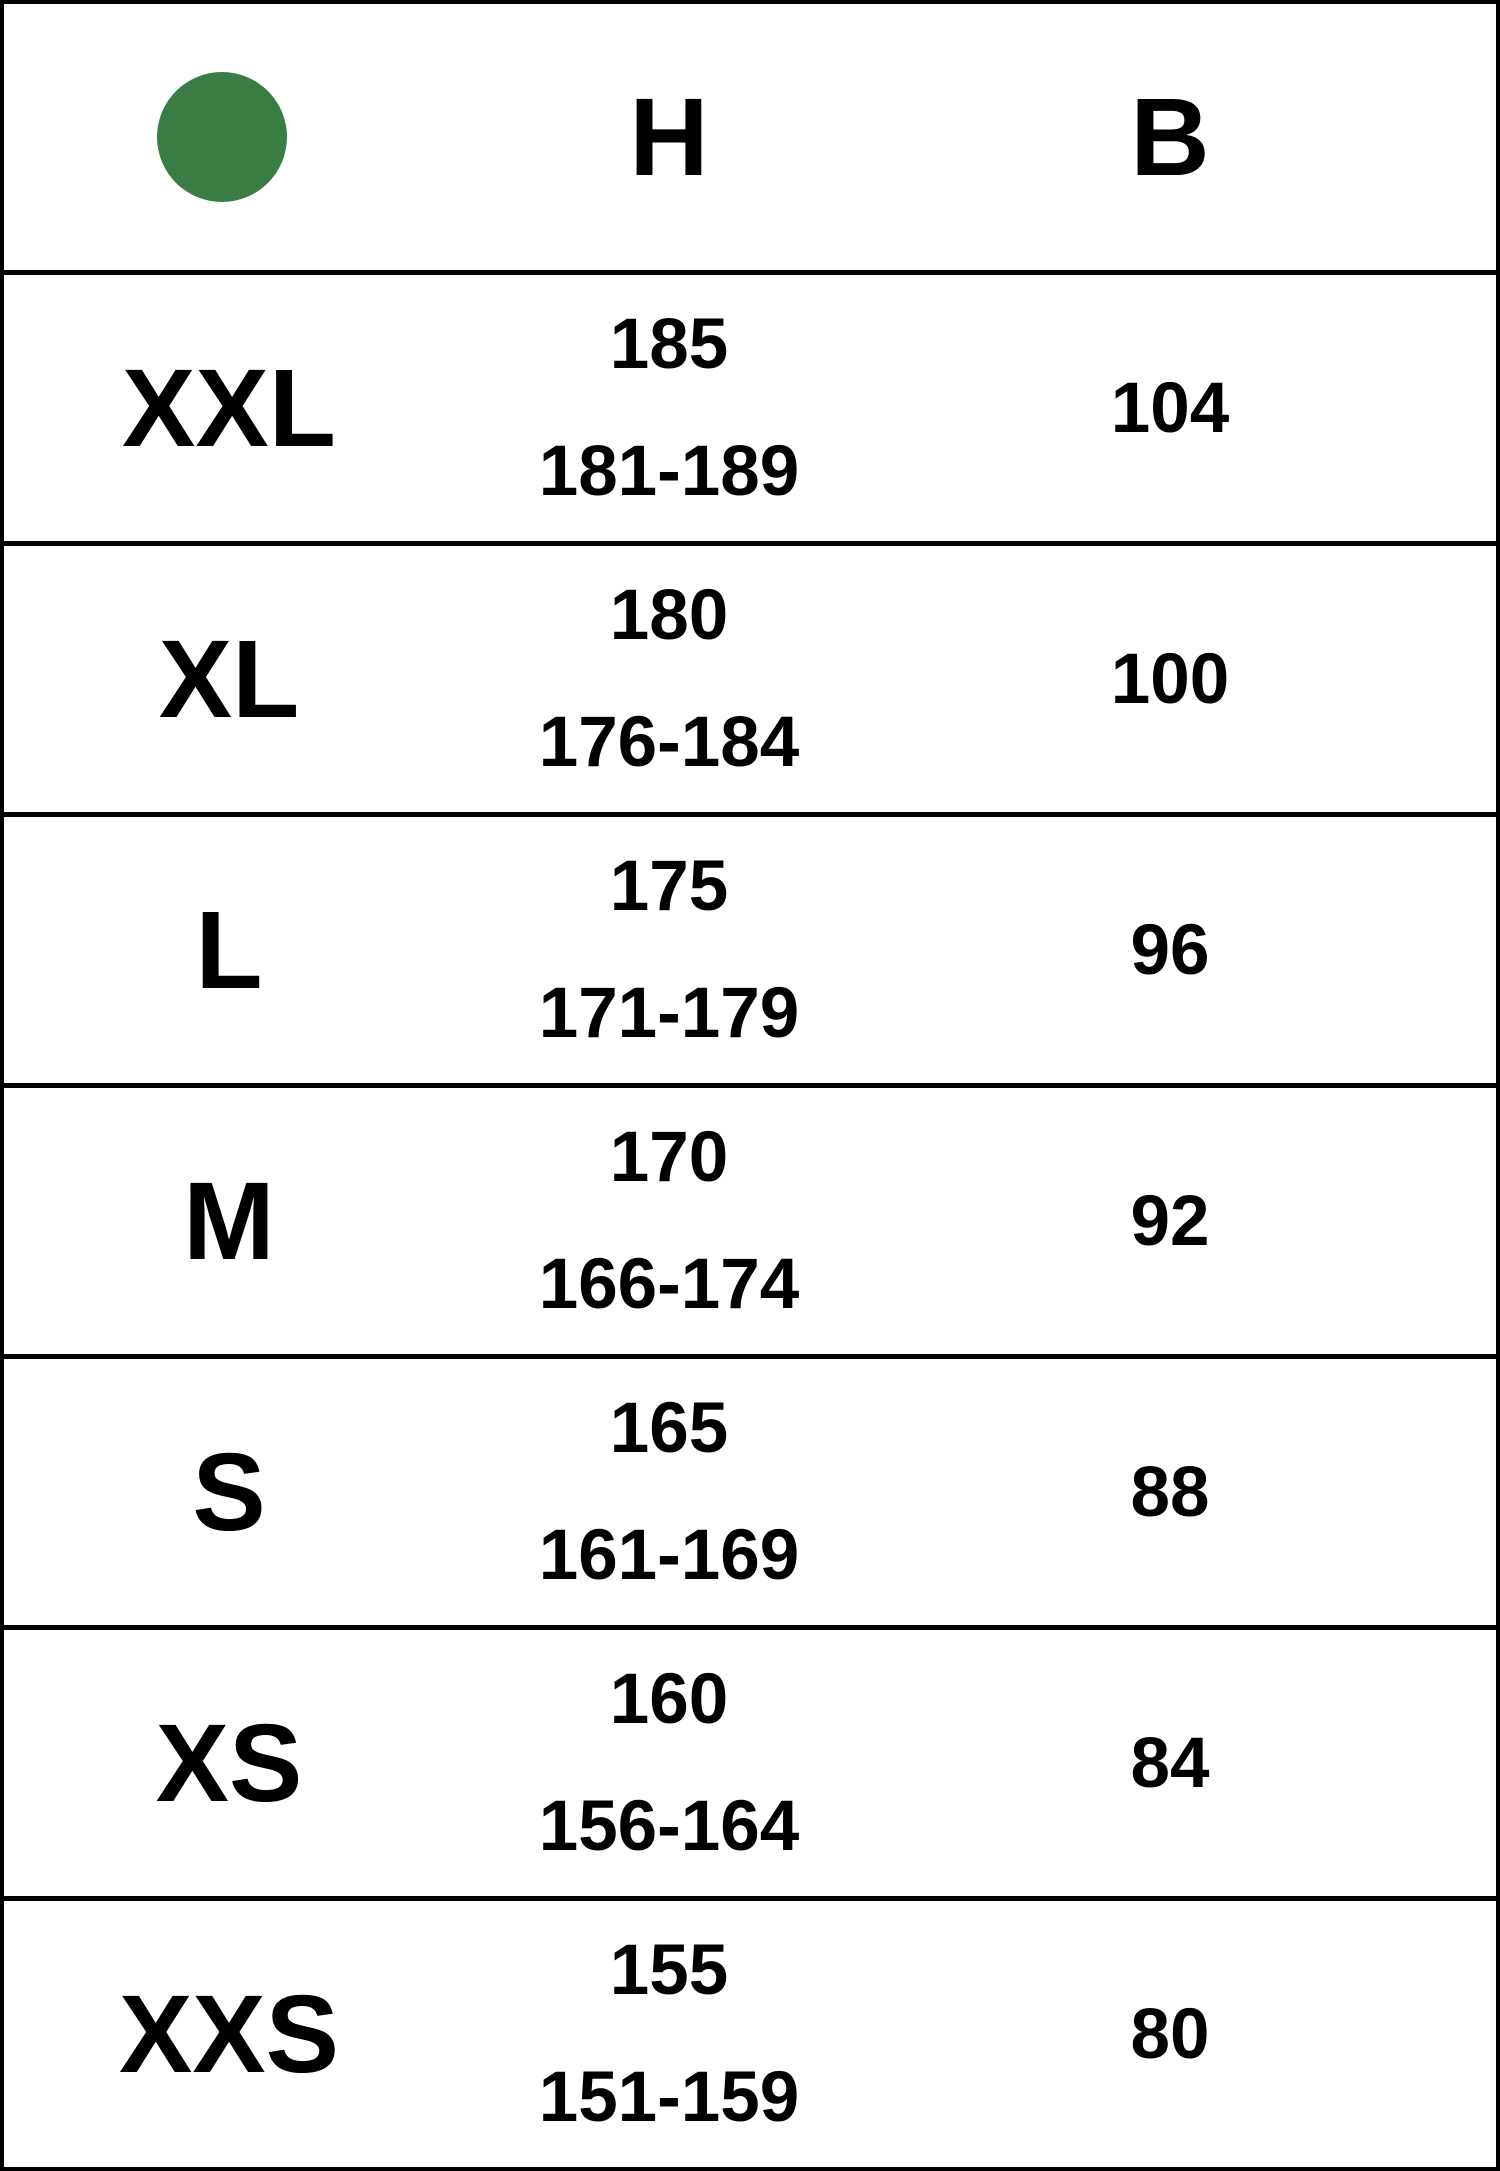 Image resolution: width=1500 pixels, height=2171 pixels. I want to click on table-row: M 170 166-174 92, so click(750, 1218).